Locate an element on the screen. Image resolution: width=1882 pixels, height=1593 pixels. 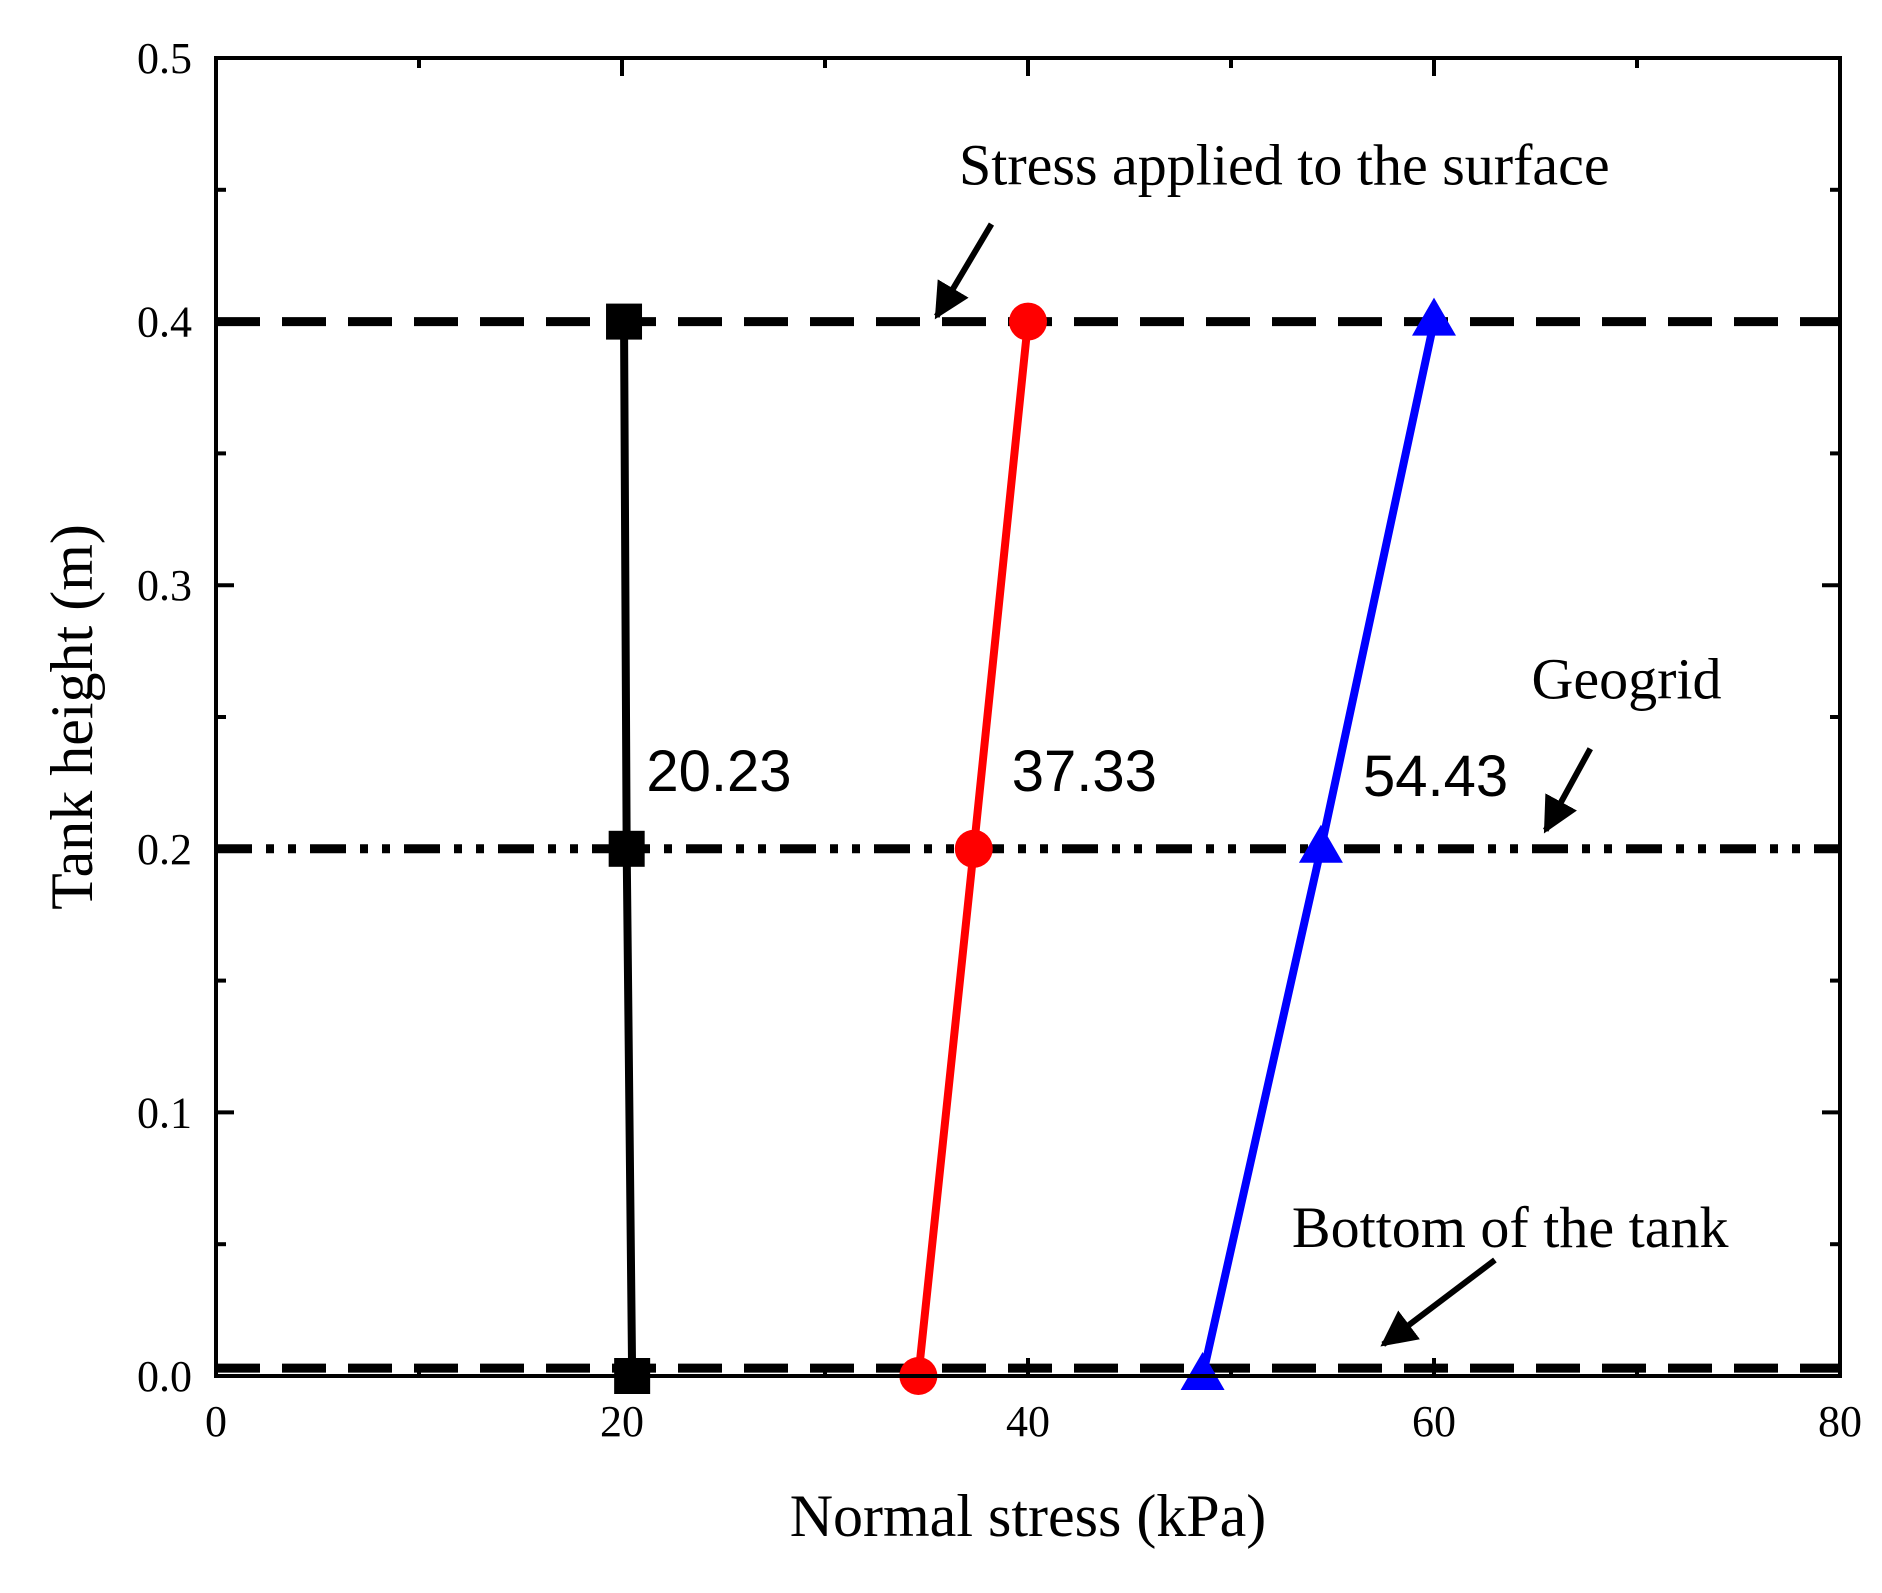
annotation-bottom-arrow is located at coordinates (1438, 1302).